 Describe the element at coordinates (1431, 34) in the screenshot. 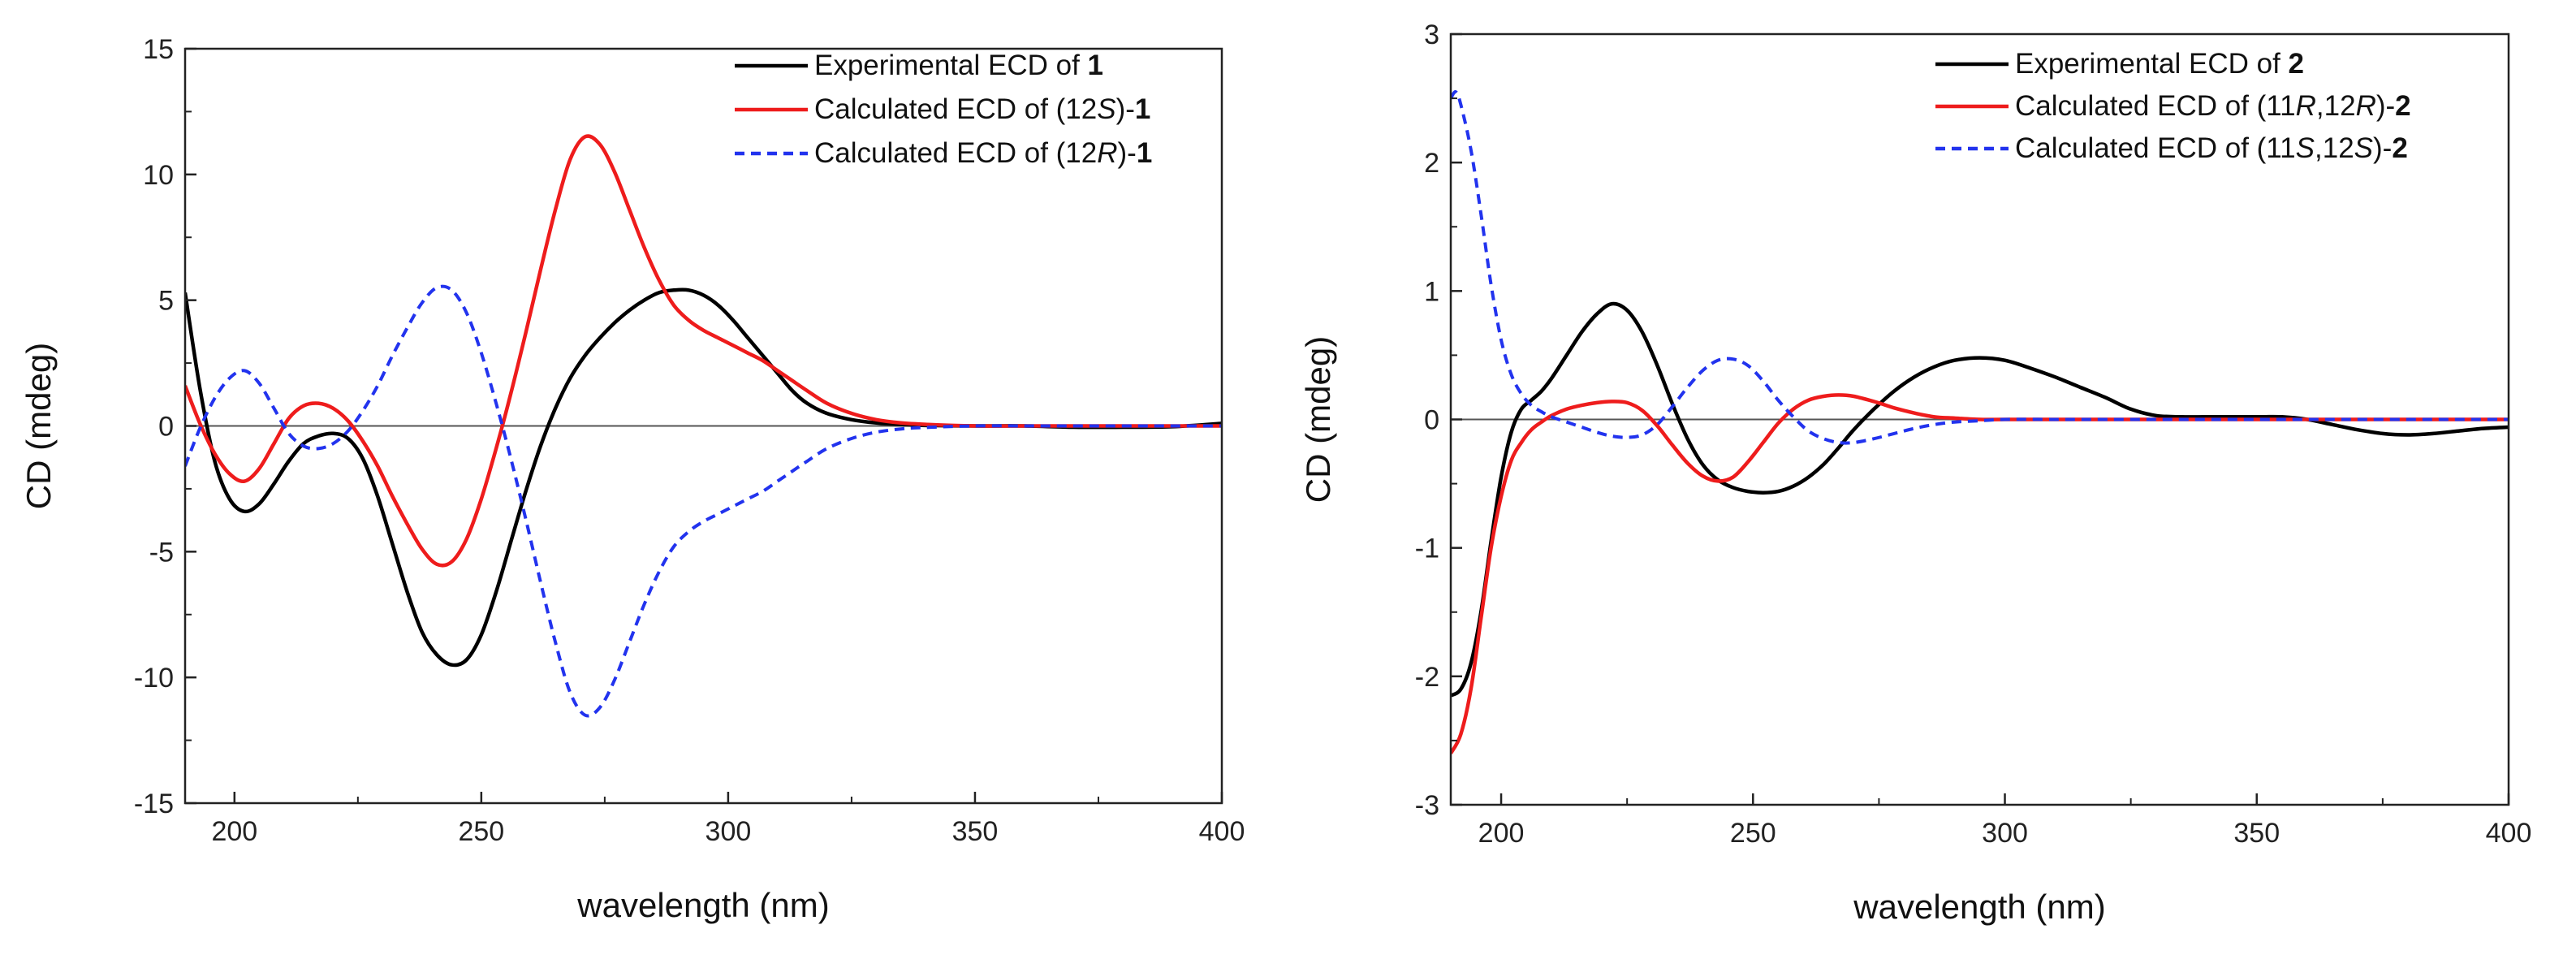

I see `y-tick-label: 3` at that location.